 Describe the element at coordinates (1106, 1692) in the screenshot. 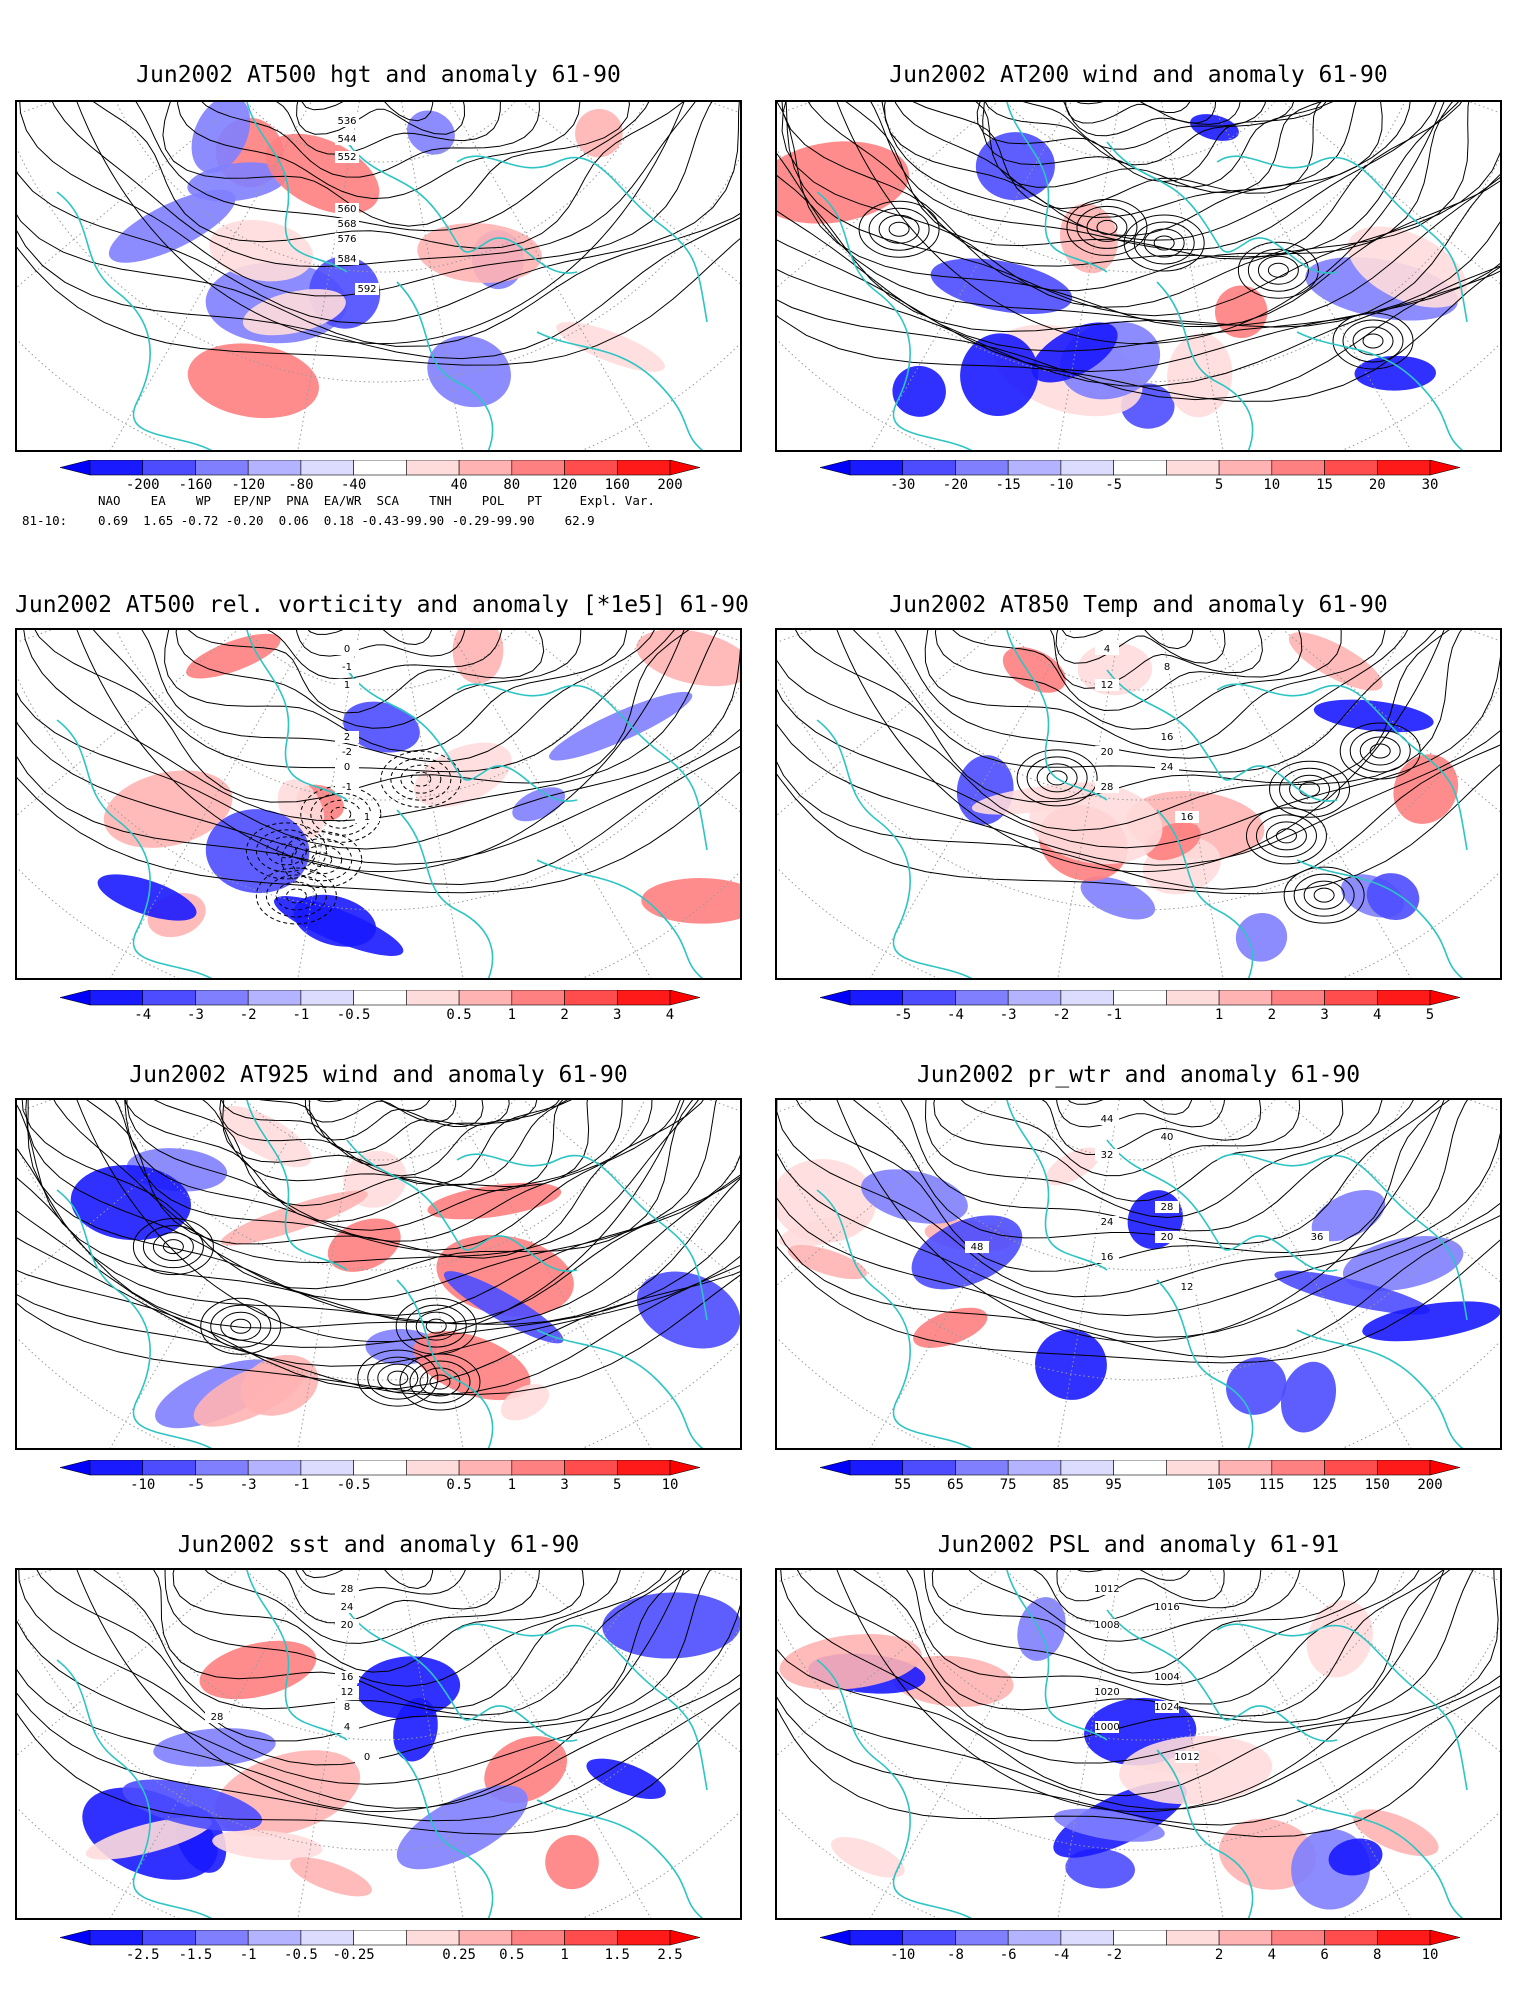

I see `contour-label: 1020` at that location.